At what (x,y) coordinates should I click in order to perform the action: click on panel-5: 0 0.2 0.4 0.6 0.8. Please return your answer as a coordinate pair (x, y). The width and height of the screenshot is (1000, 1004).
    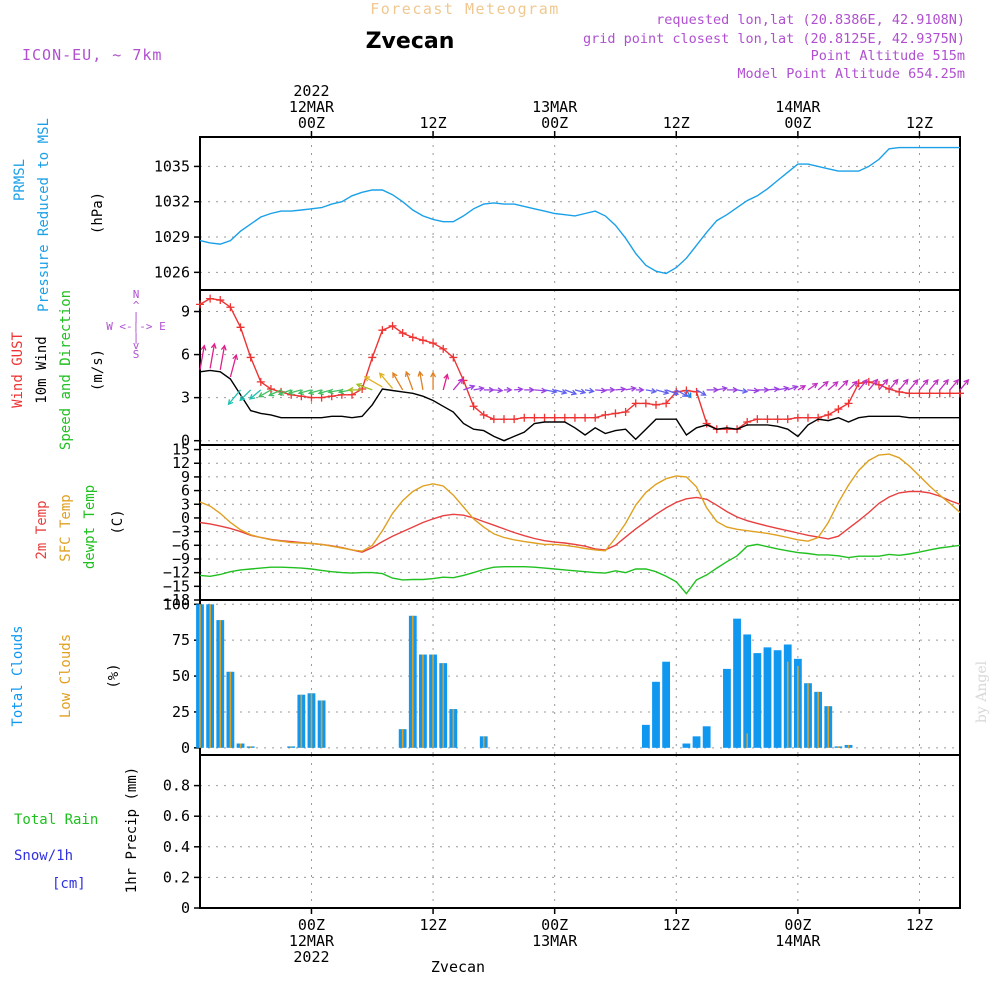
    Looking at the image, I should click on (562, 835).